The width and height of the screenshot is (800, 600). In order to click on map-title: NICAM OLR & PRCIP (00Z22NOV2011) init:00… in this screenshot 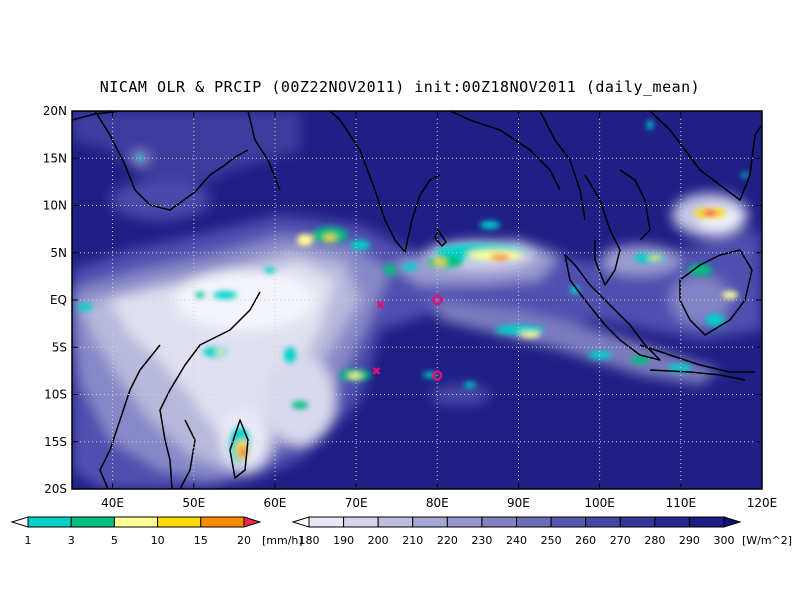, I will do `click(400, 87)`.